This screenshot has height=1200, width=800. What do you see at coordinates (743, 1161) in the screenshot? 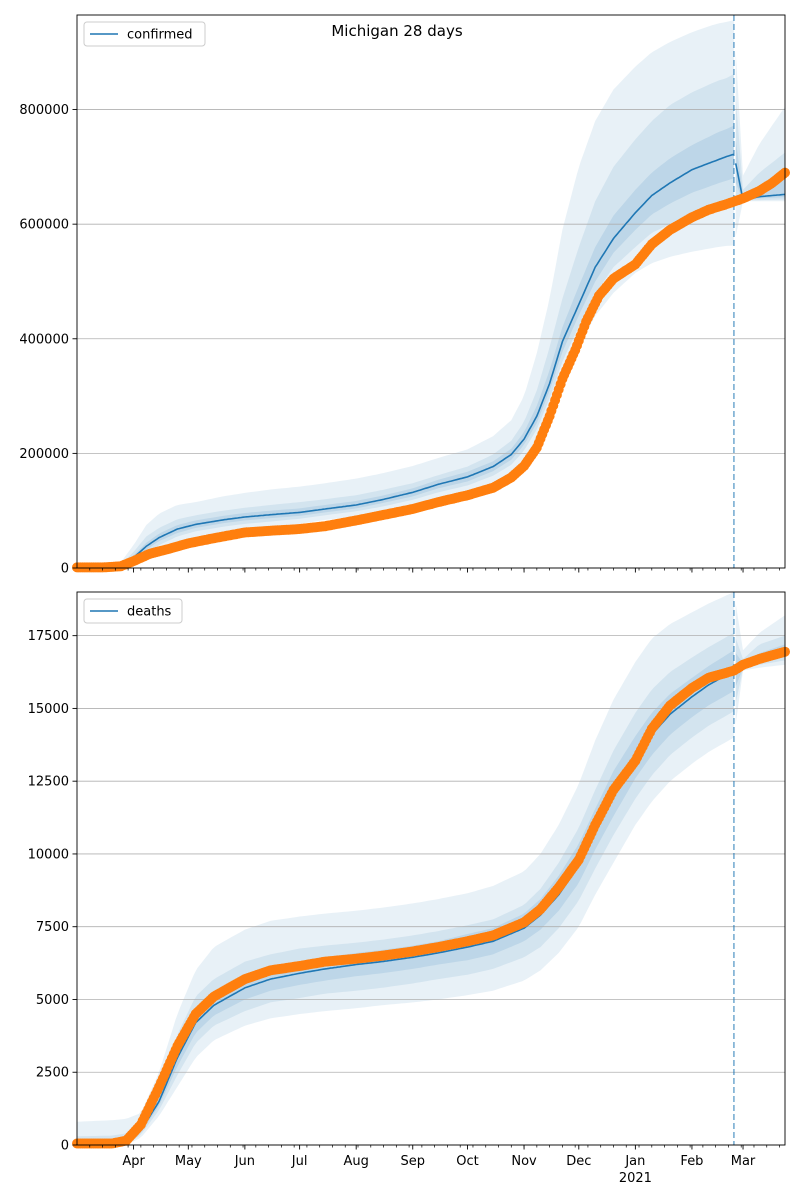
I see `x-tick-label-mar: Mar` at bounding box center [743, 1161].